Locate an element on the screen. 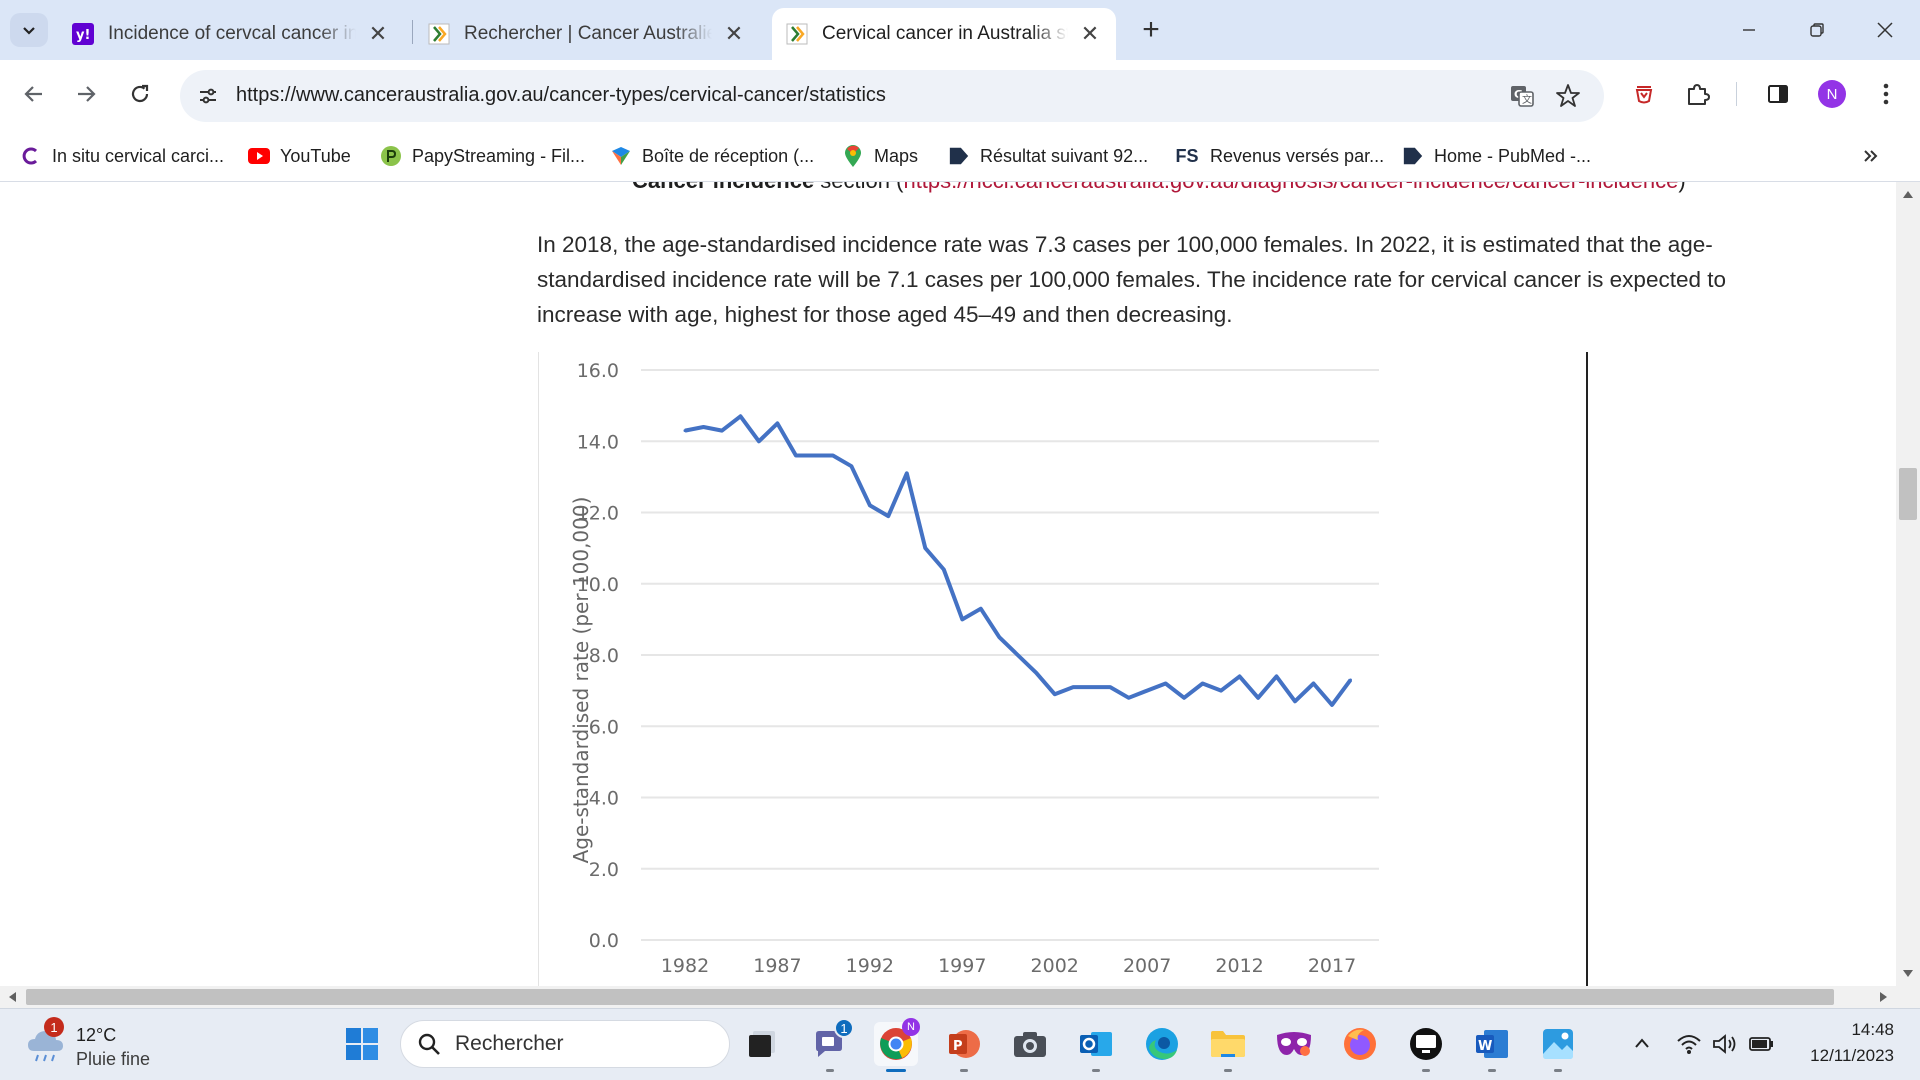 The image size is (1920, 1080). reload-button is located at coordinates (140, 94).